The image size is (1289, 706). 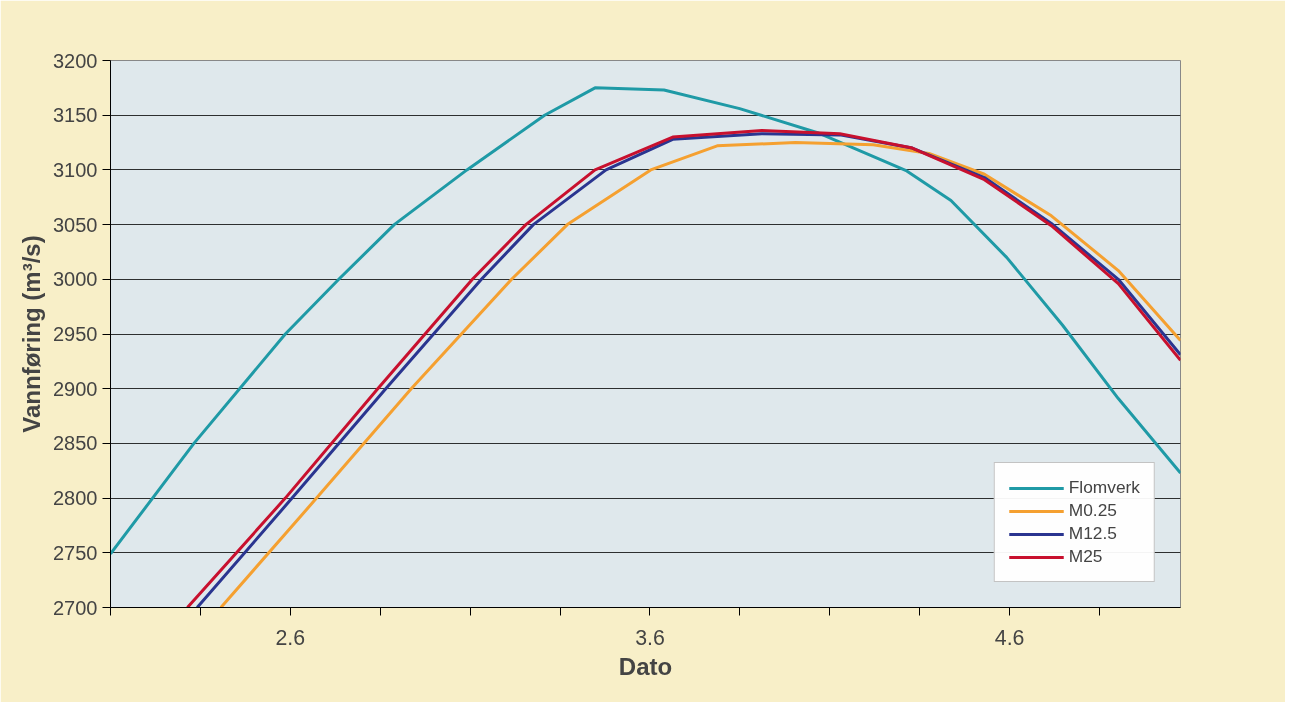 I want to click on legend-label: M0.25, so click(x=1092, y=510).